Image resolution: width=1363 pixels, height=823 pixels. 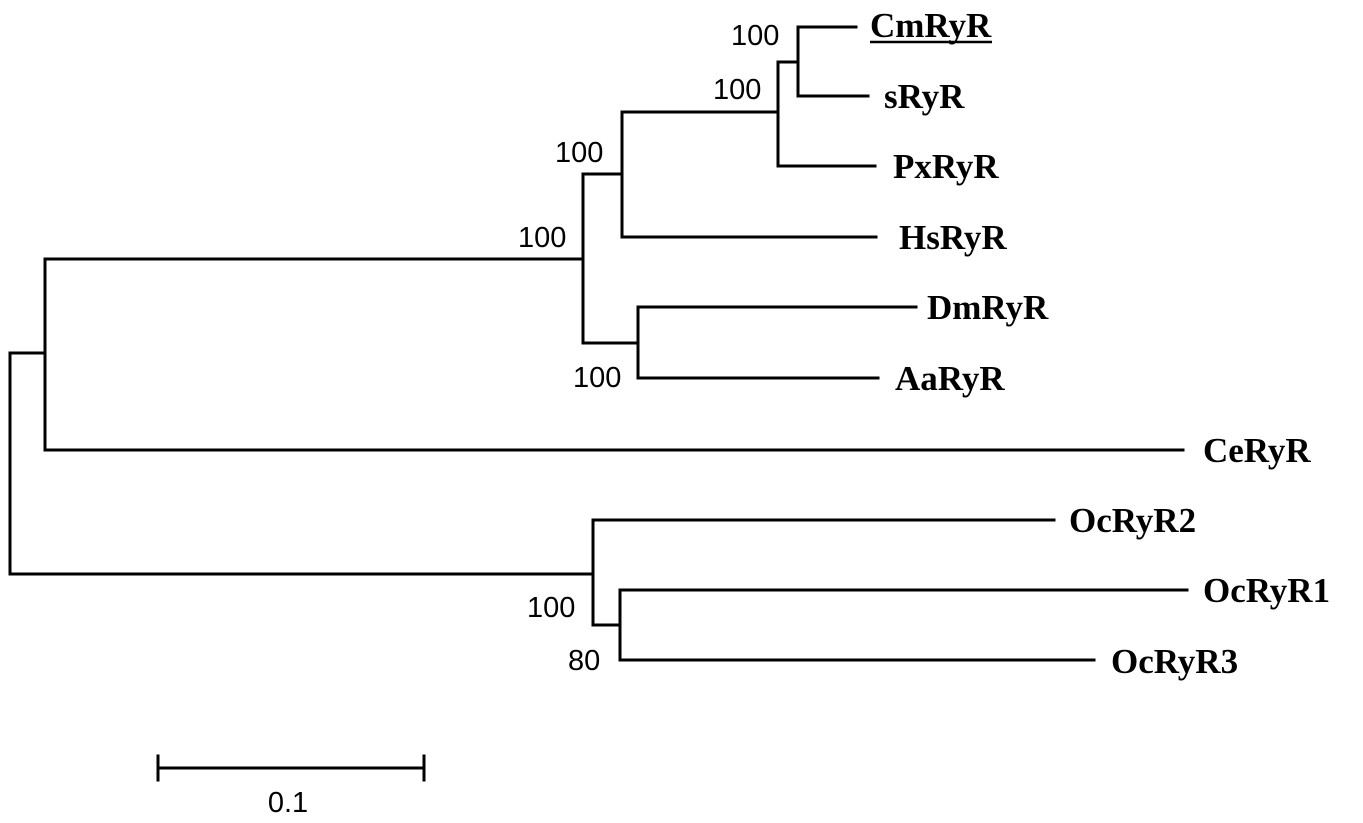 What do you see at coordinates (931, 25) in the screenshot?
I see `taxon-label-cmryr: CmRyR` at bounding box center [931, 25].